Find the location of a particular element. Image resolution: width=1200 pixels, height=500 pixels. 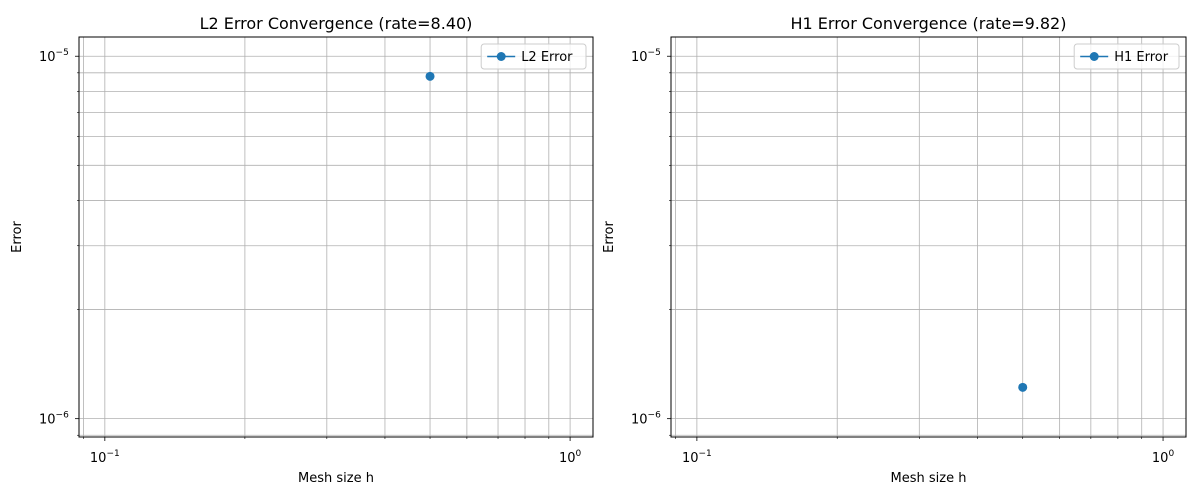

chart-title: L2 Error Convergence (rate=8.40) is located at coordinates (336, 23).